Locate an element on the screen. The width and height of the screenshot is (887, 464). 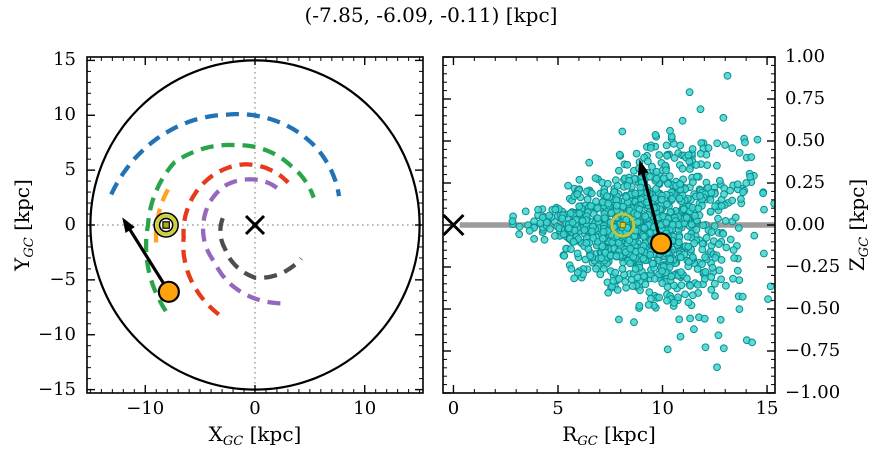
z-axis-label-right-panel: ZGC [kpc] is located at coordinates (858, 225).